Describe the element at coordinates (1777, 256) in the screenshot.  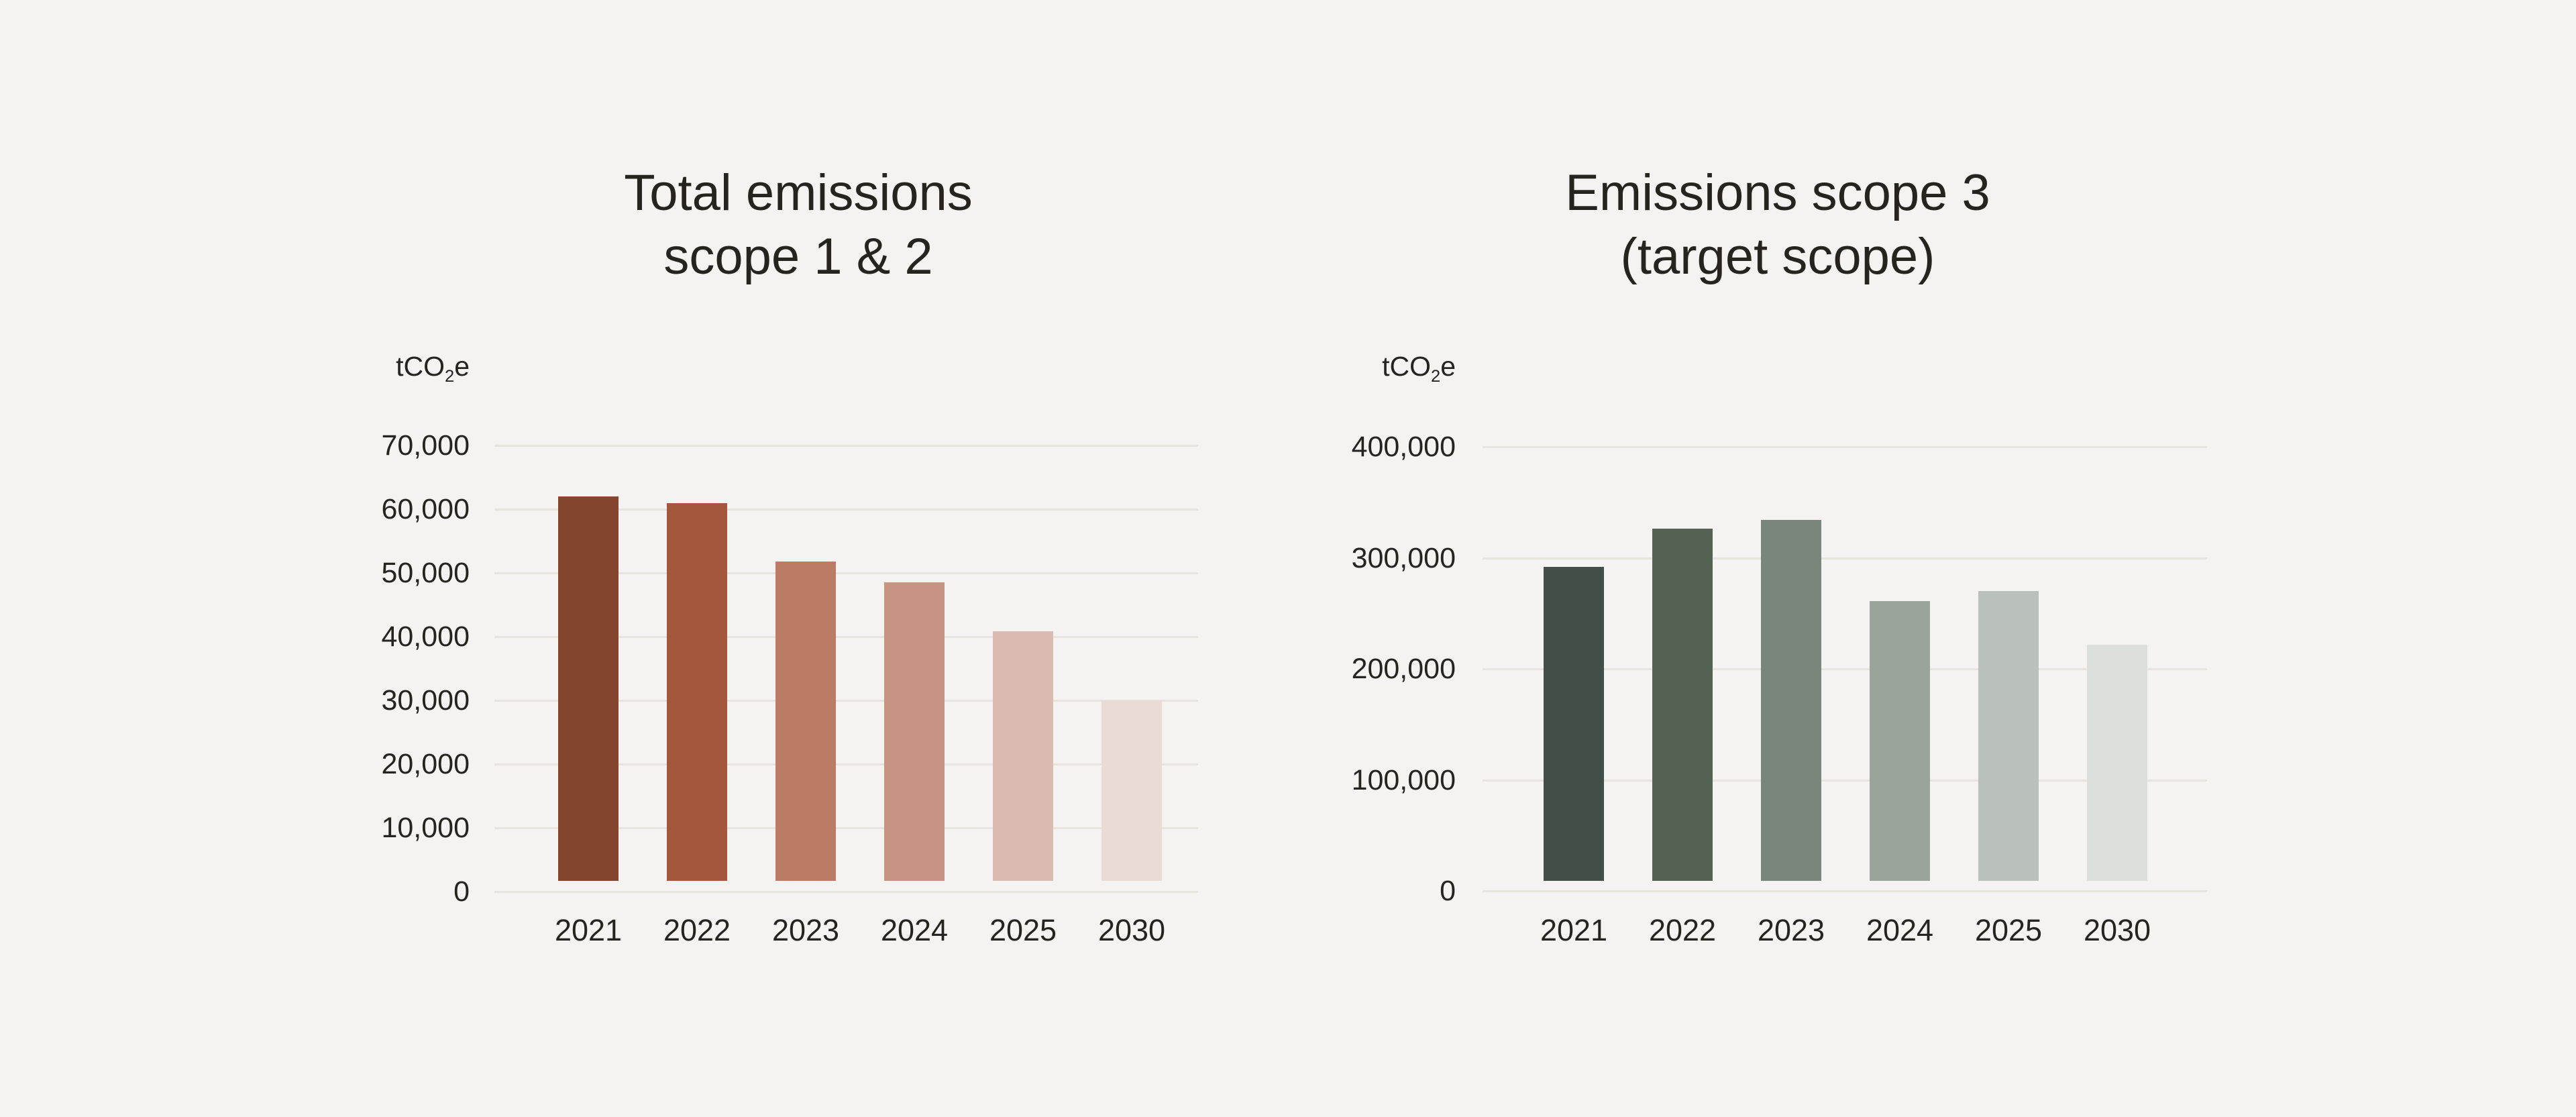
I see `chart-title-line-2: (target scope)` at that location.